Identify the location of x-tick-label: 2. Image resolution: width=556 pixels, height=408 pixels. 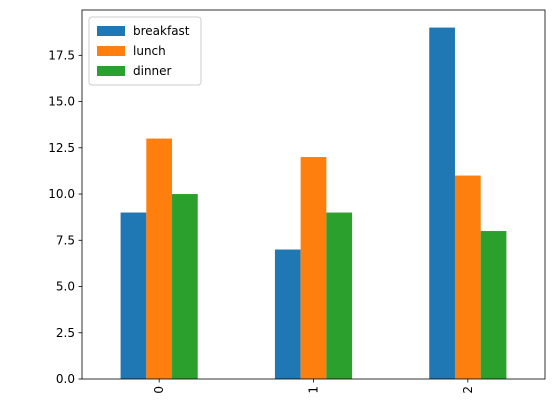
(468, 390).